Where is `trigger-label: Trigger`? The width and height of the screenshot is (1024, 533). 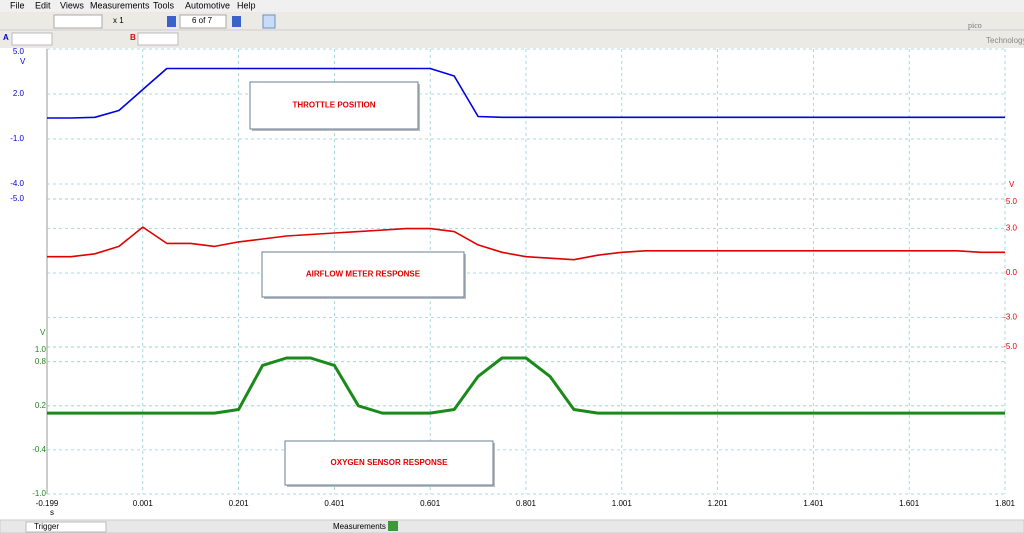
trigger-label: Trigger is located at coordinates (46, 526).